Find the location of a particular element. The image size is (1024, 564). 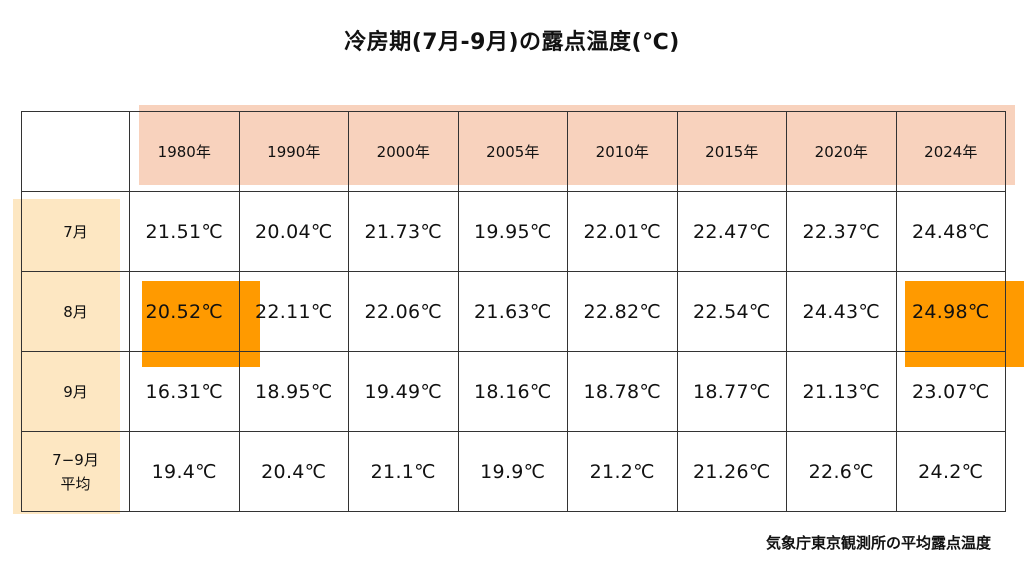

row-label: 7月 is located at coordinates (75, 231).